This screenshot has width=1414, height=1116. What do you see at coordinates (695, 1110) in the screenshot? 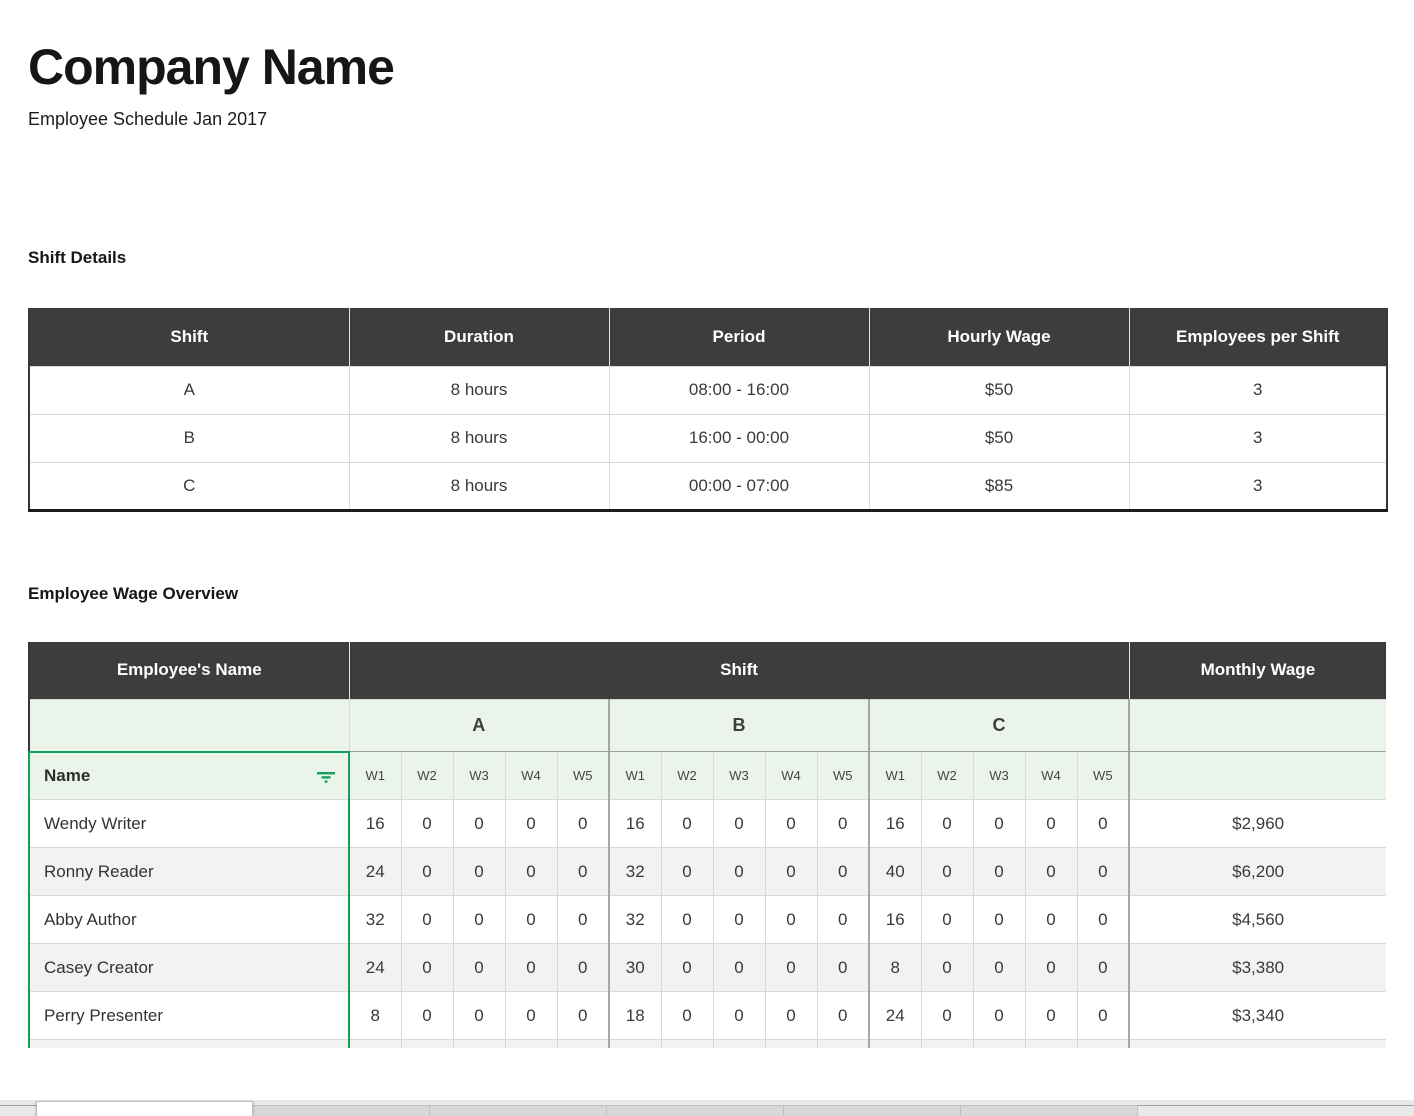
I see `tab-week-3-shifts: Week 3 Shifts ▾` at bounding box center [695, 1110].